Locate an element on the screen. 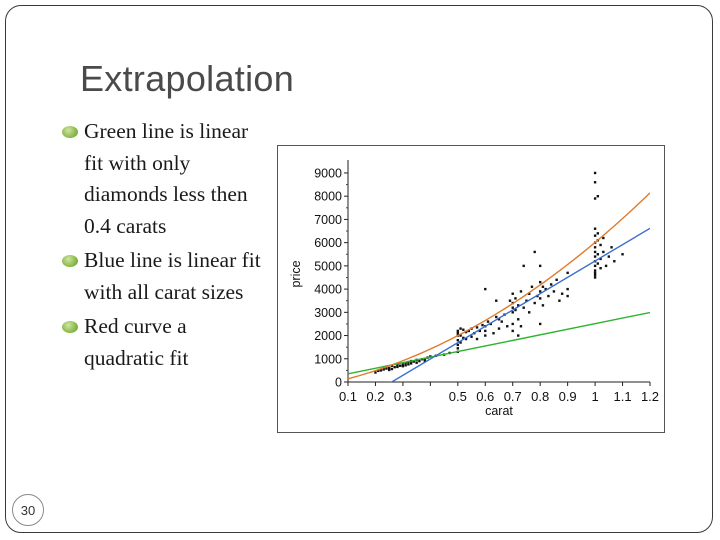 This screenshot has width=720, height=540. y-tick-label: 2000 is located at coordinates (328, 336).